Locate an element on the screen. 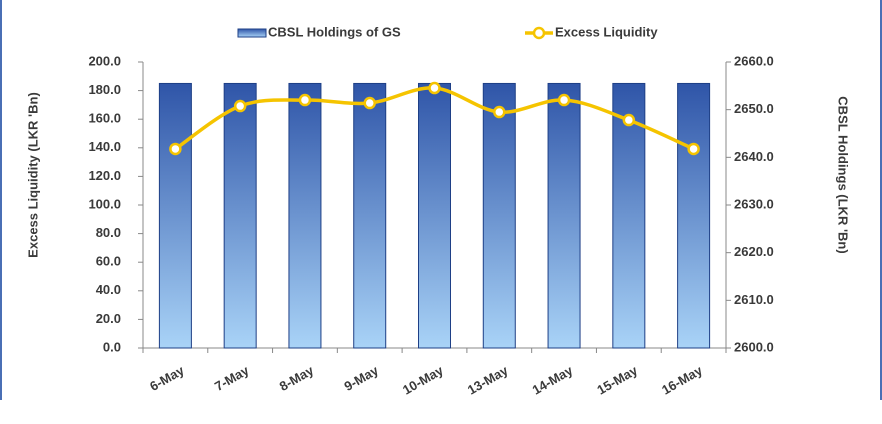 This screenshot has width=882, height=424. y-tick-label: 140.0 is located at coordinates (104, 146).